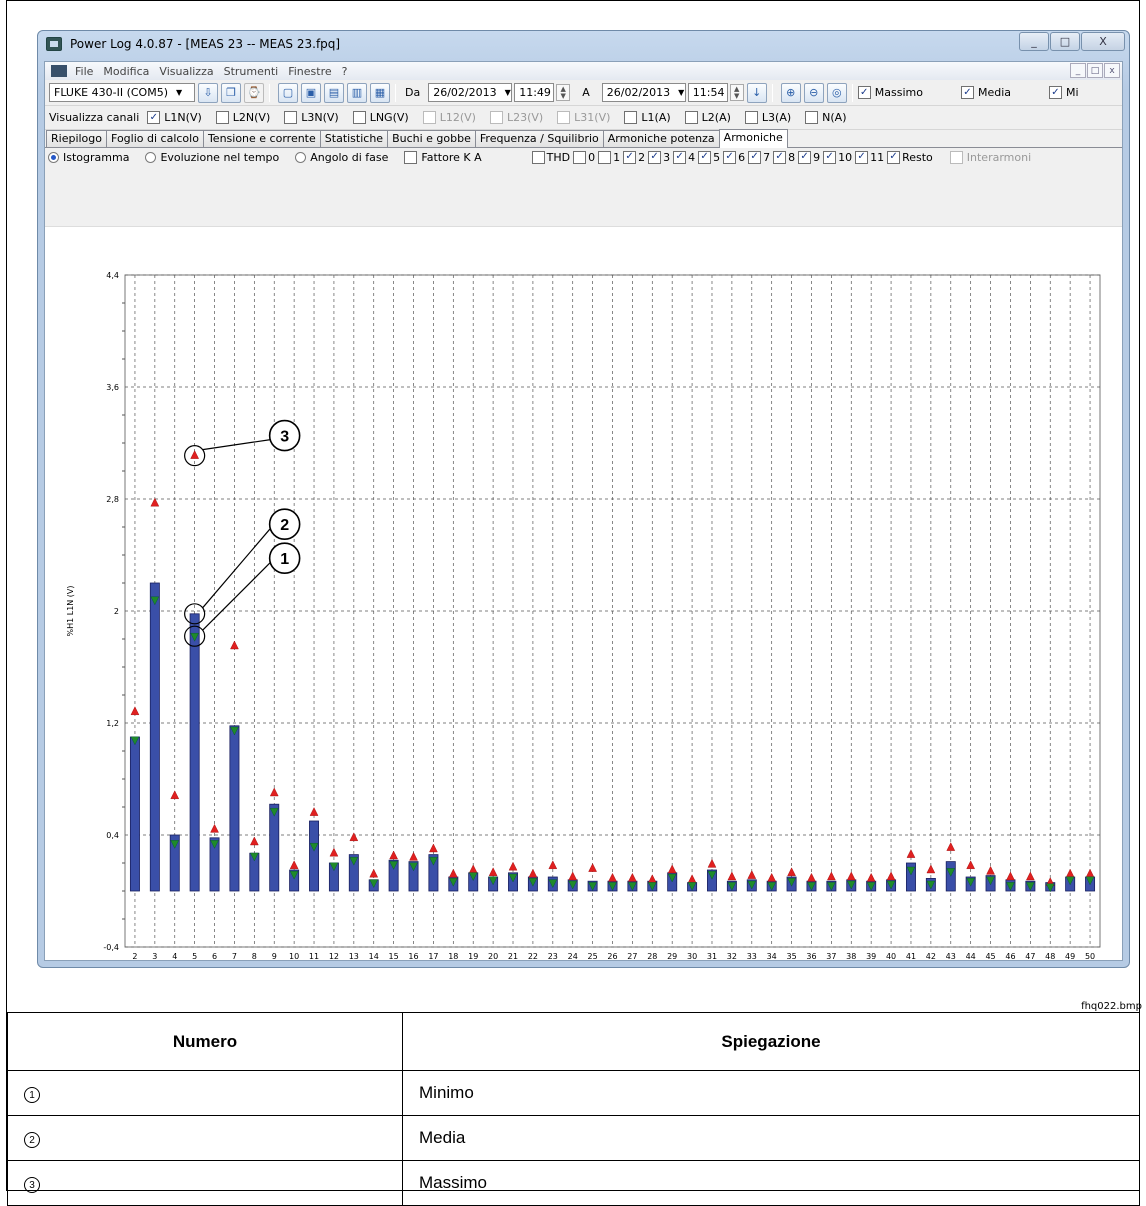 Image resolution: width=1146 pixels, height=1206 pixels. What do you see at coordinates (659, 157) in the screenshot?
I see `harmonic-check-3: ✓ 3` at bounding box center [659, 157].